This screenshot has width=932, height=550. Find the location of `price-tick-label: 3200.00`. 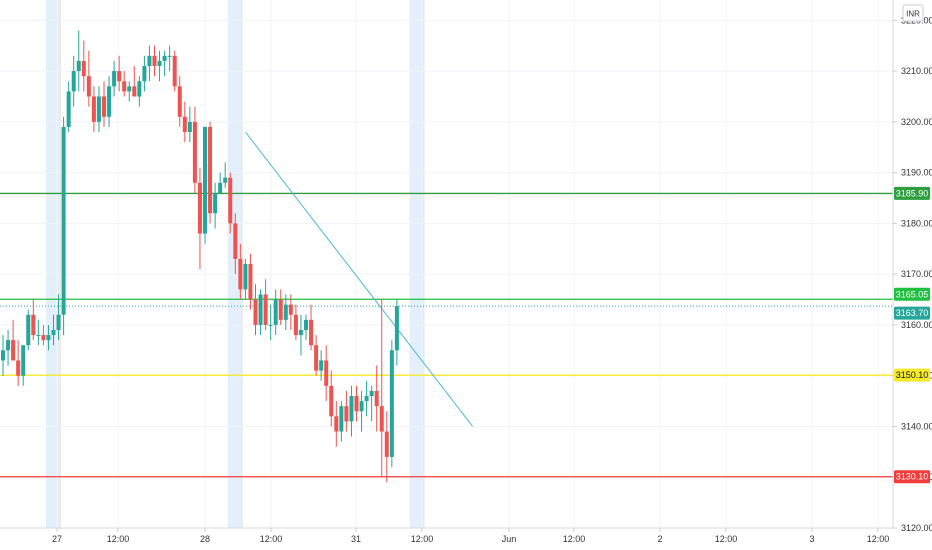

price-tick-label: 3200.00 is located at coordinates (916, 122).